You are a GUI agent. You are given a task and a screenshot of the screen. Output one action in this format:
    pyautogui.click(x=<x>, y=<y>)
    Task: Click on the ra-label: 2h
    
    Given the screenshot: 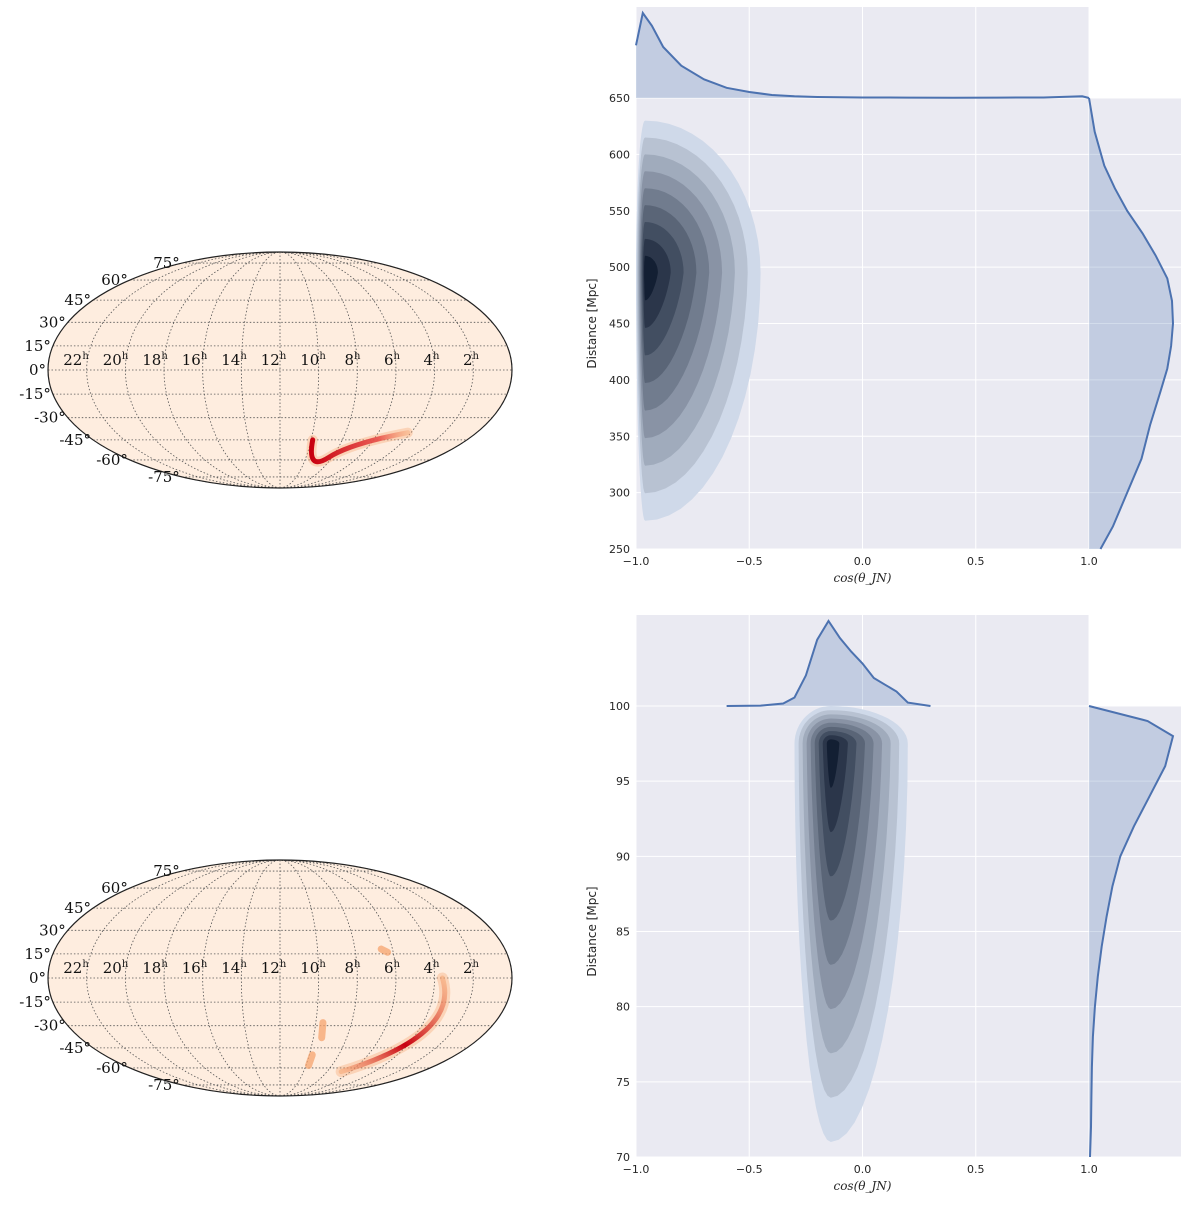 What is the action you would take?
    pyautogui.click(x=471, y=968)
    